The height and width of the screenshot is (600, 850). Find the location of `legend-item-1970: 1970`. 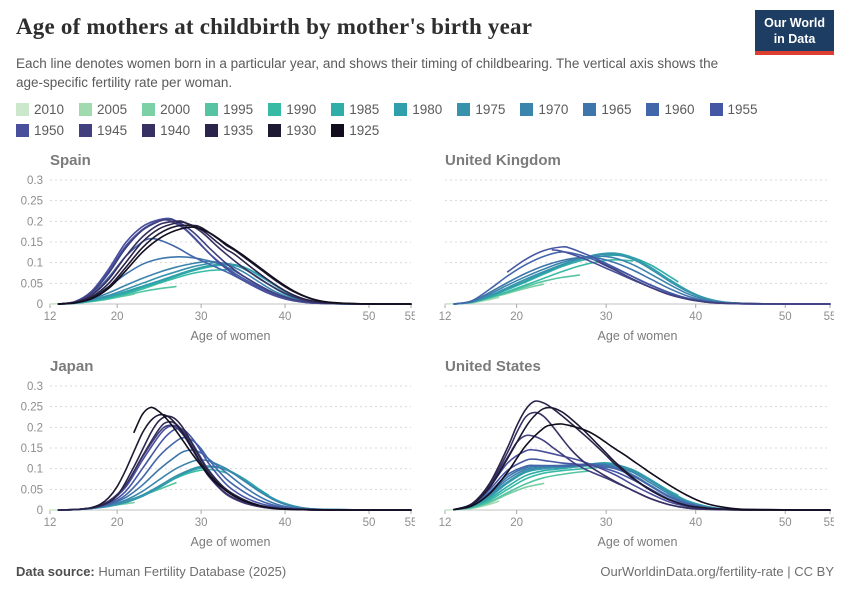

legend-item-1970: 1970 is located at coordinates (544, 109).